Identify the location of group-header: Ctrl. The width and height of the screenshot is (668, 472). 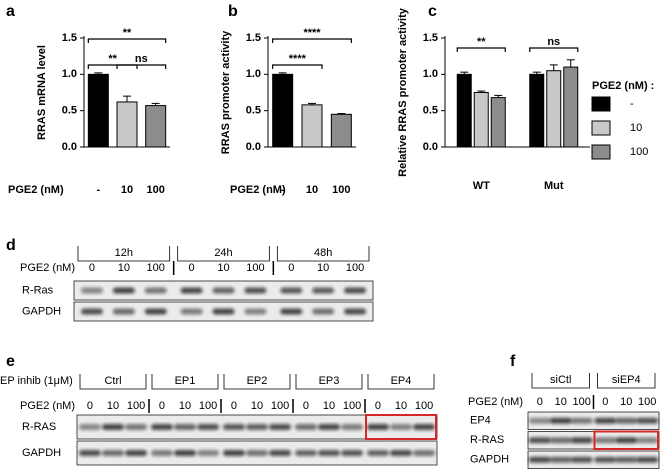
(112, 381).